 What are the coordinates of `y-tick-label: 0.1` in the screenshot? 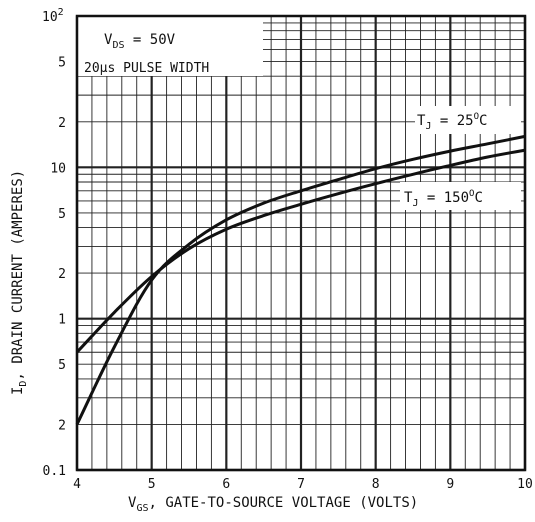 It's located at (54, 471).